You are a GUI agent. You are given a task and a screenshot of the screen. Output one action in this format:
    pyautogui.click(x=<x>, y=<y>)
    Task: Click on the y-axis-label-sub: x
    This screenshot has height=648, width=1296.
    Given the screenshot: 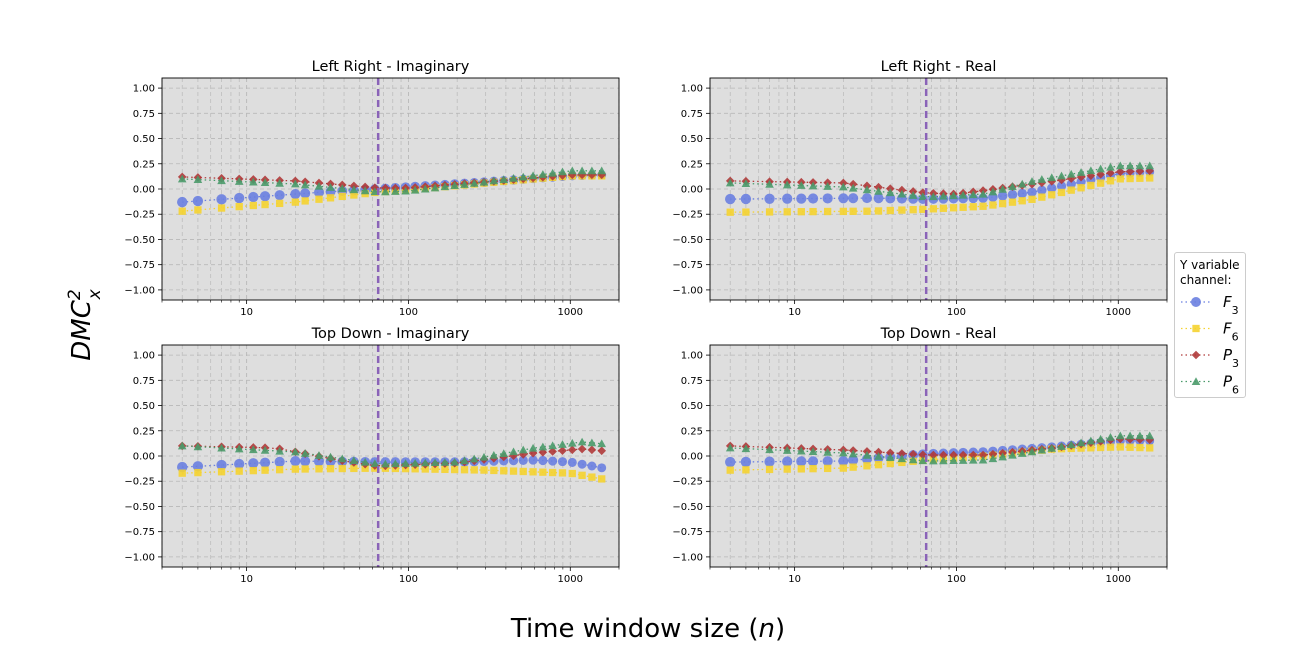 What is the action you would take?
    pyautogui.click(x=95, y=294)
    